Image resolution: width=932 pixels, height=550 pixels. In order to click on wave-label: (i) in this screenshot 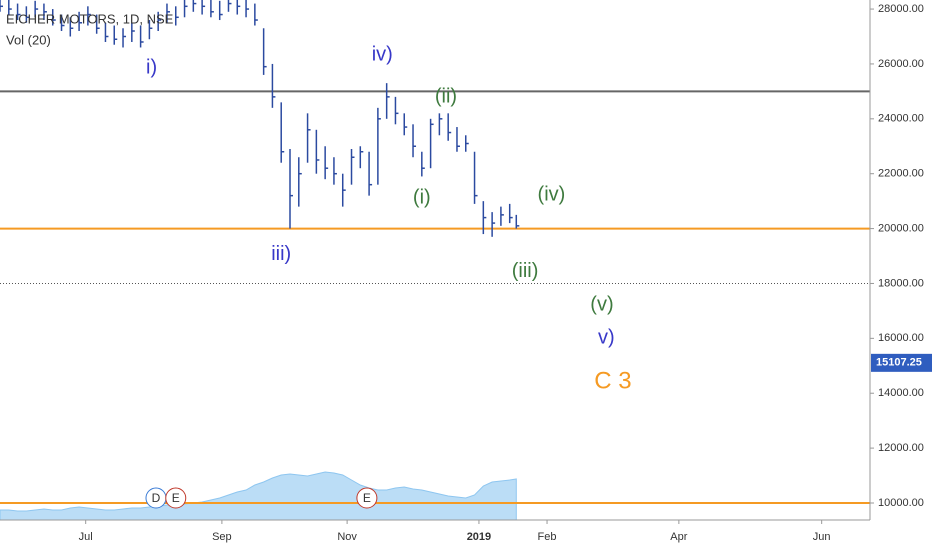, I will do `click(422, 197)`.